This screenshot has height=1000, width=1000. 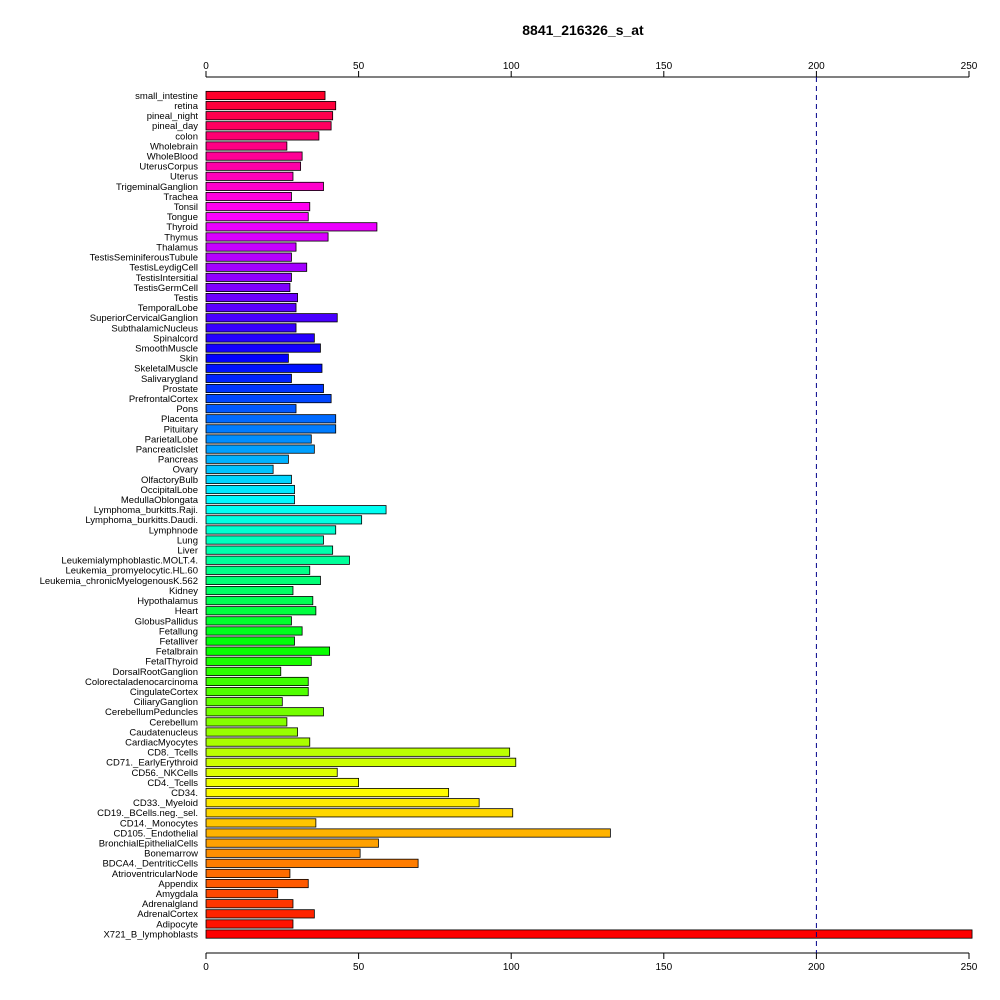 What do you see at coordinates (181, 197) in the screenshot?
I see `category-label: Trachea` at bounding box center [181, 197].